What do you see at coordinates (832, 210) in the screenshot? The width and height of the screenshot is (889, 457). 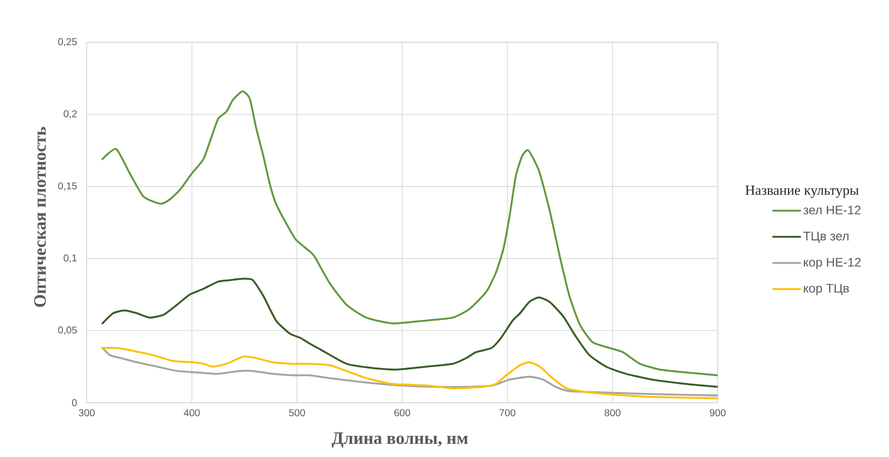 I see `legend-label: зел НЕ-12` at bounding box center [832, 210].